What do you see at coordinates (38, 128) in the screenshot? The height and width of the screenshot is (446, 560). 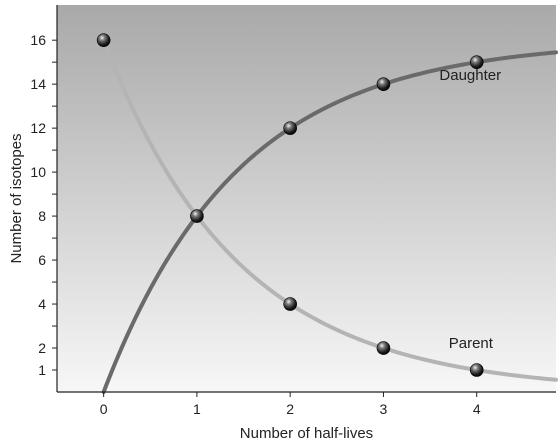 I see `y-tick-label: 12` at bounding box center [38, 128].